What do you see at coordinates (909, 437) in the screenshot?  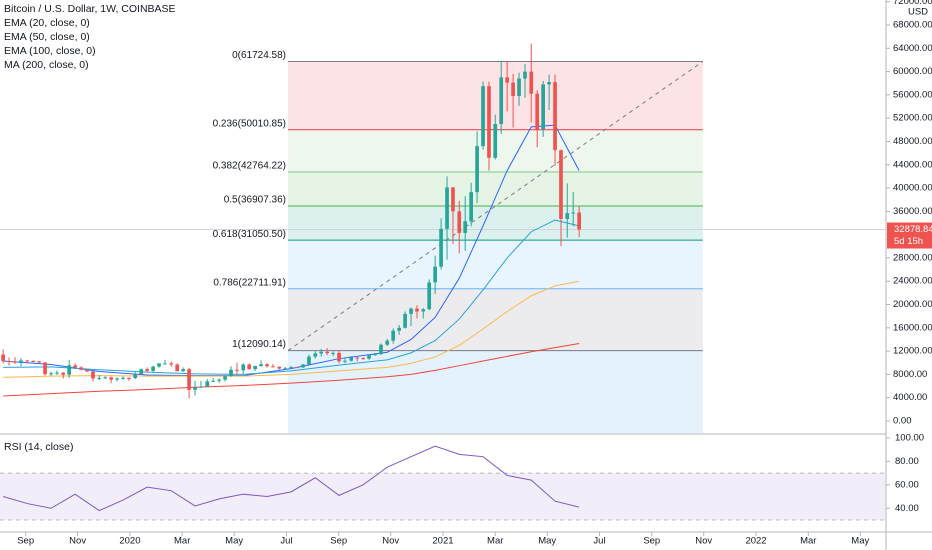 I see `rsi-y-tick-label: 100.00` at bounding box center [909, 437].